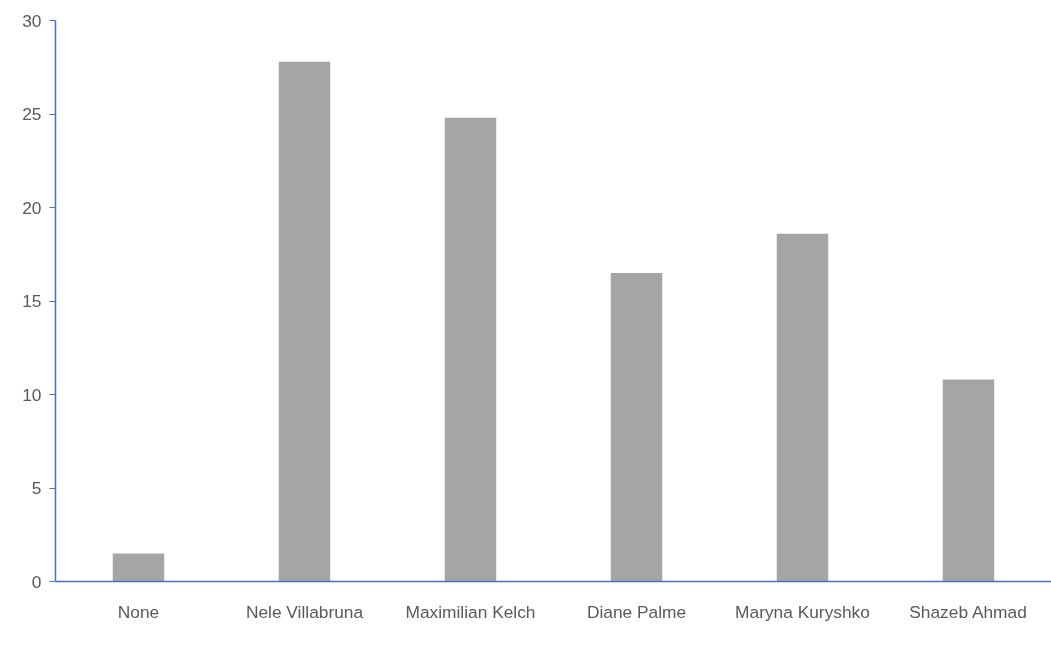 The height and width of the screenshot is (651, 1051). Describe the element at coordinates (802, 611) in the screenshot. I see `x-tick-label: Maryna Kuryshko` at that location.